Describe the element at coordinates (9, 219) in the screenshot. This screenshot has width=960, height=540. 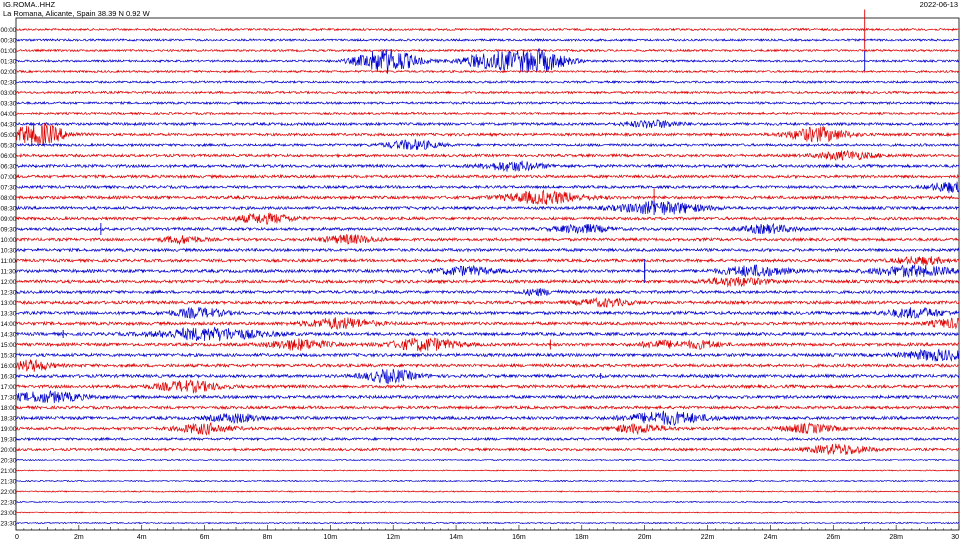
I see `row-label: 09:00` at that location.